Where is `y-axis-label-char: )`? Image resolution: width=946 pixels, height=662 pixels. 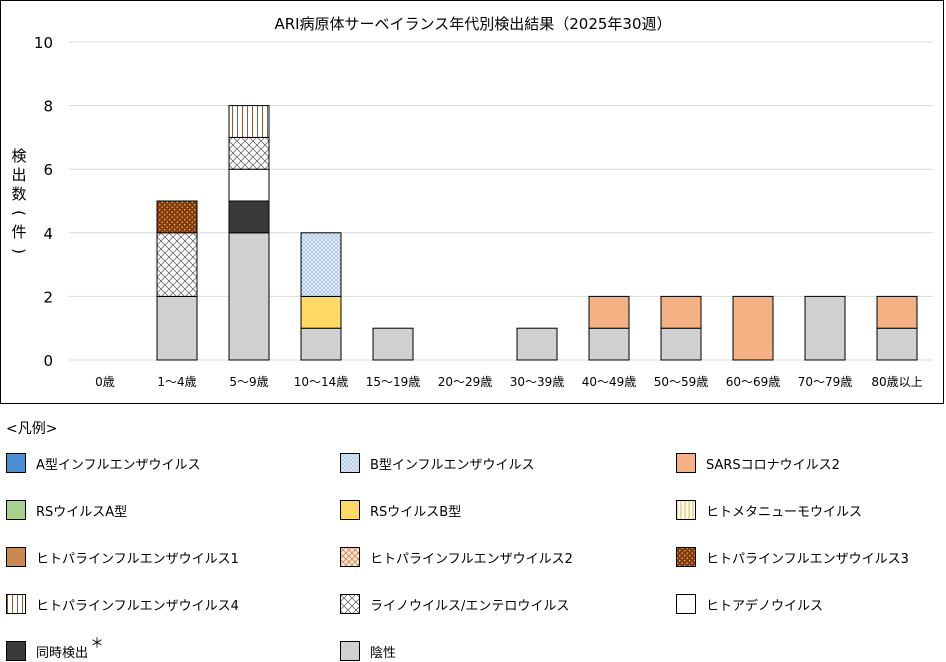
y-axis-label-char: ) is located at coordinates (19, 251).